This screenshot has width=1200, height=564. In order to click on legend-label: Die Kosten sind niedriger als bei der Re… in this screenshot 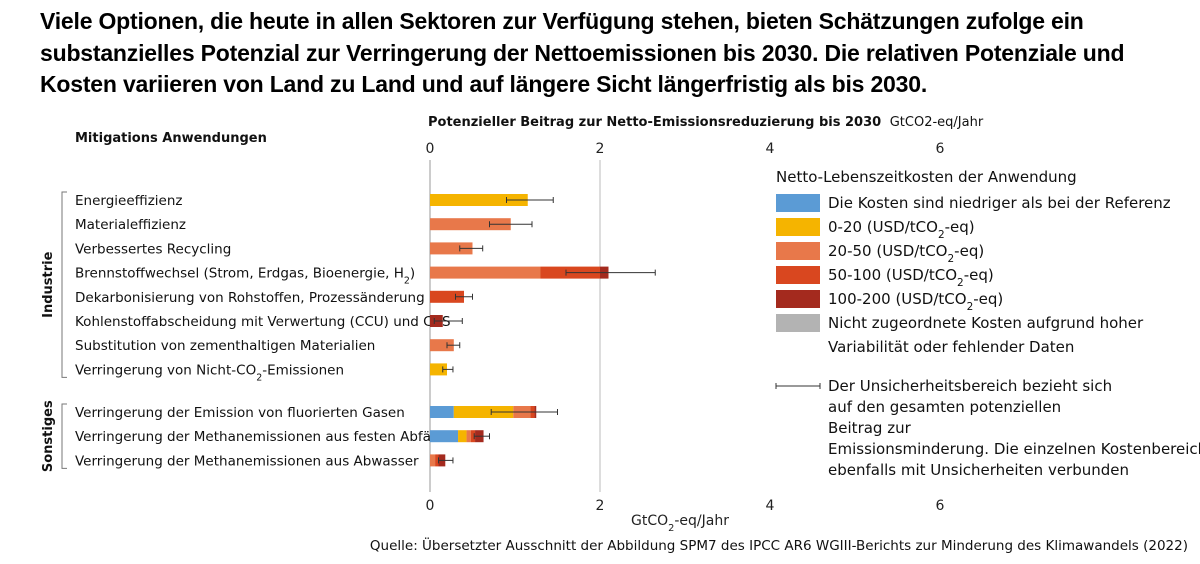, I will do `click(999, 203)`.